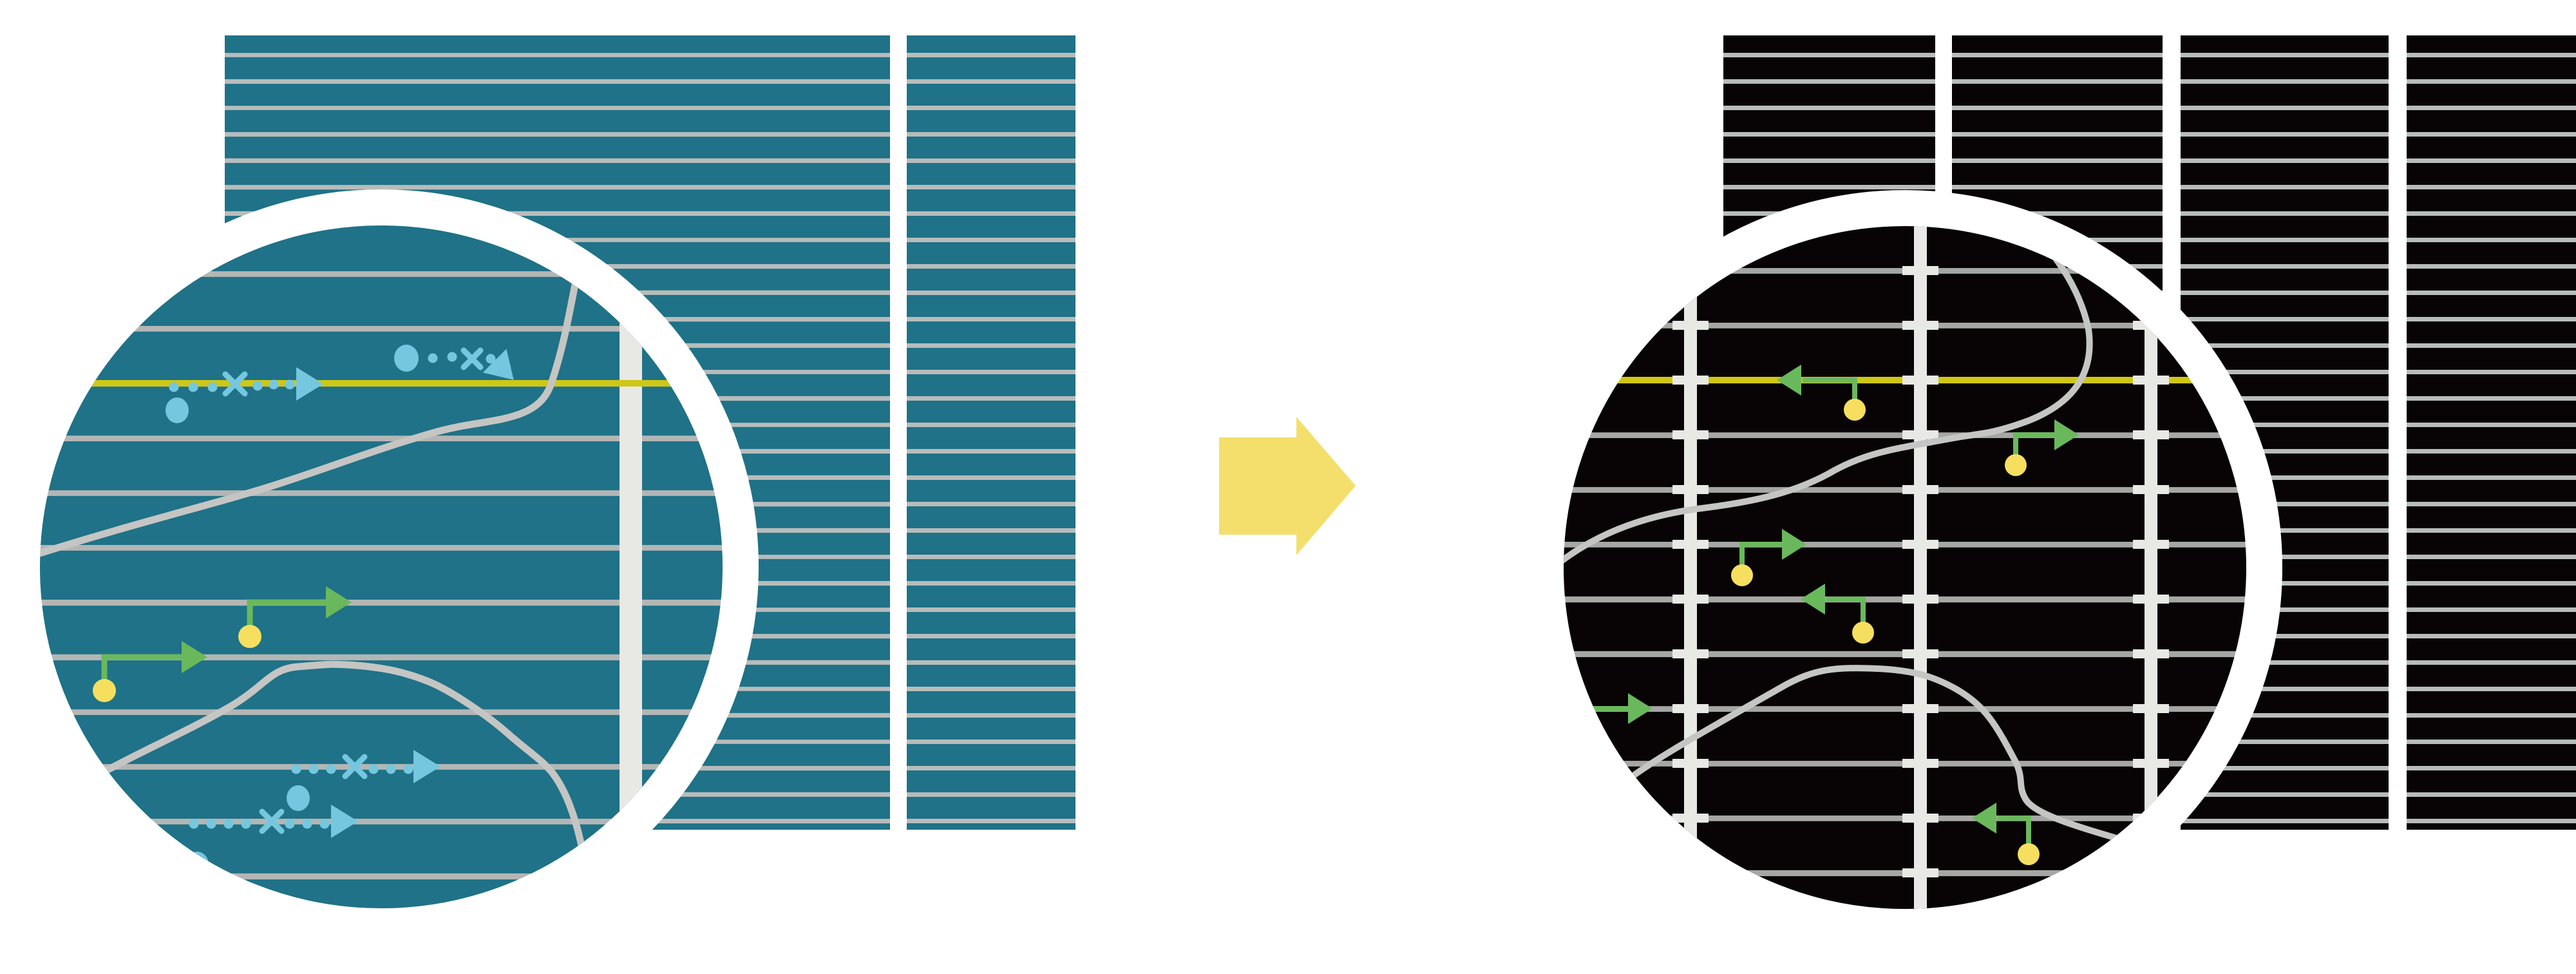  What do you see at coordinates (1287, 486) in the screenshot?
I see `transition-arrow-icon` at bounding box center [1287, 486].